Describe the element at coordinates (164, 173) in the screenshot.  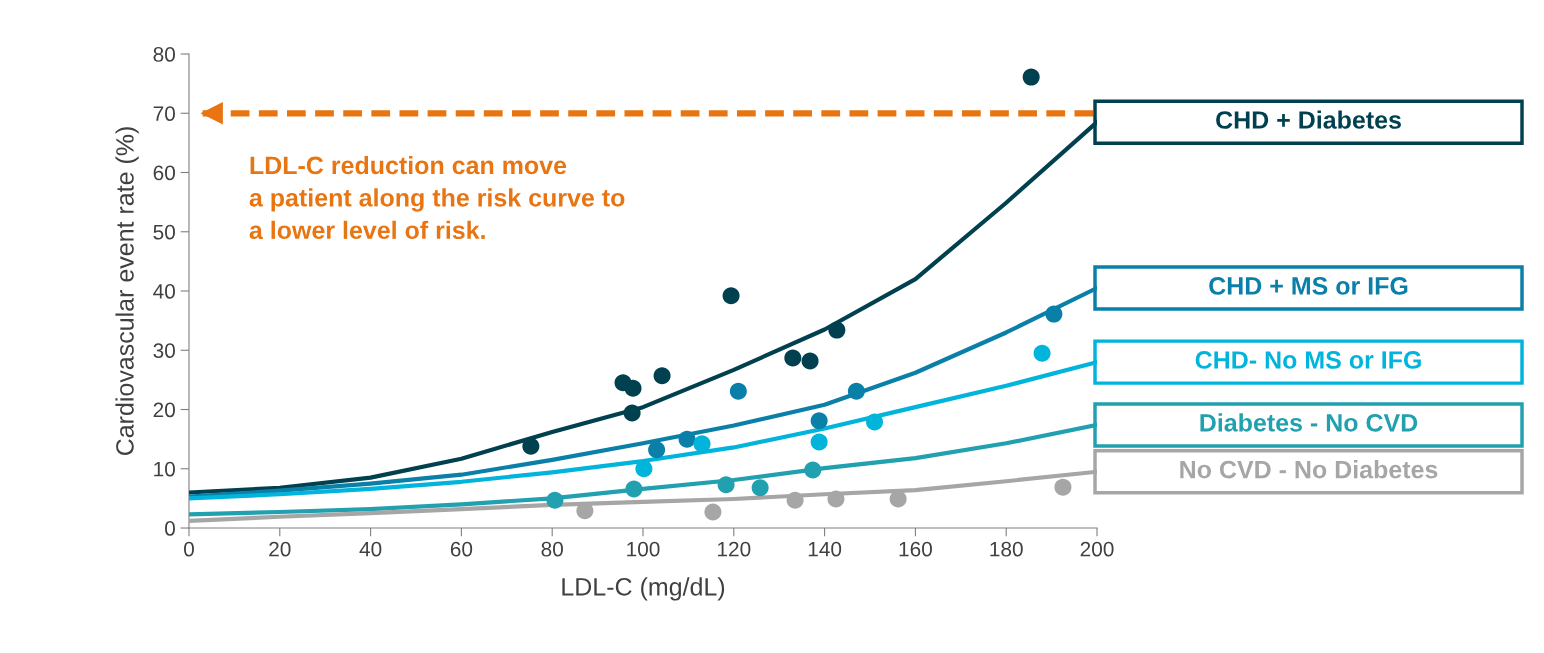
I see `y-tick-label: 60` at that location.